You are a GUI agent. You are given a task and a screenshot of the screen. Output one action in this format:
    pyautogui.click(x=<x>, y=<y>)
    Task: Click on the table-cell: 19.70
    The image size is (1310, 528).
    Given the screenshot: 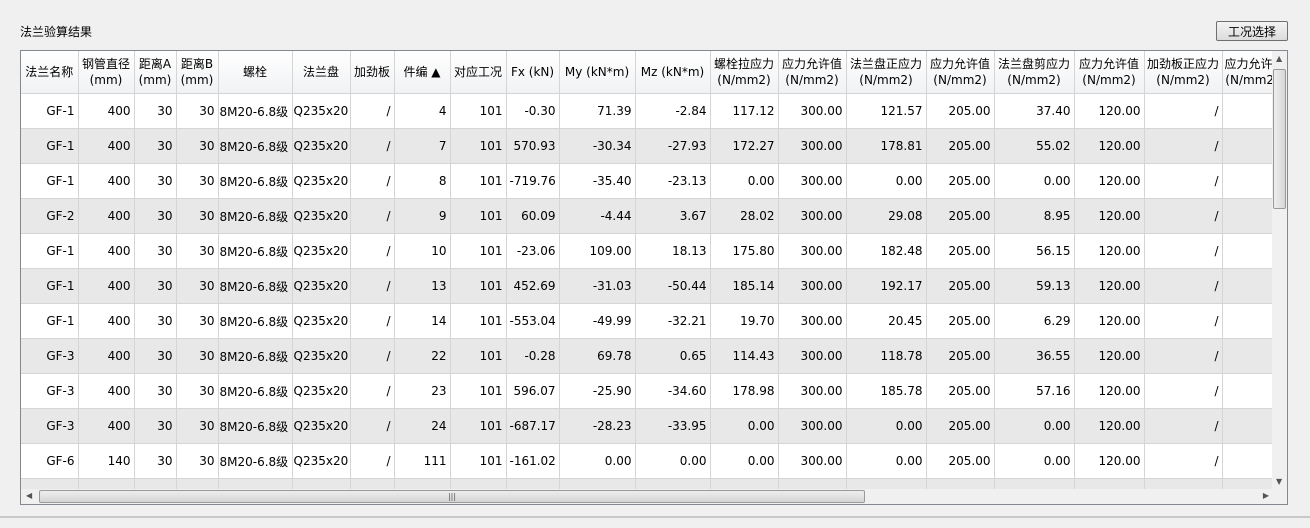 What is the action you would take?
    pyautogui.click(x=744, y=321)
    